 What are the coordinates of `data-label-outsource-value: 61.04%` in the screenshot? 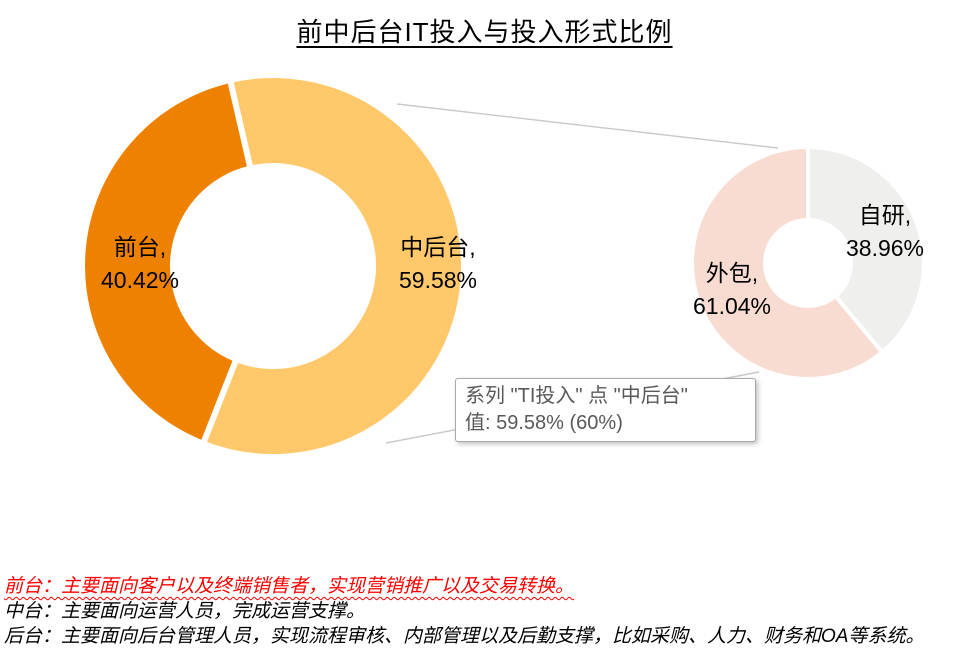 It's located at (731, 306).